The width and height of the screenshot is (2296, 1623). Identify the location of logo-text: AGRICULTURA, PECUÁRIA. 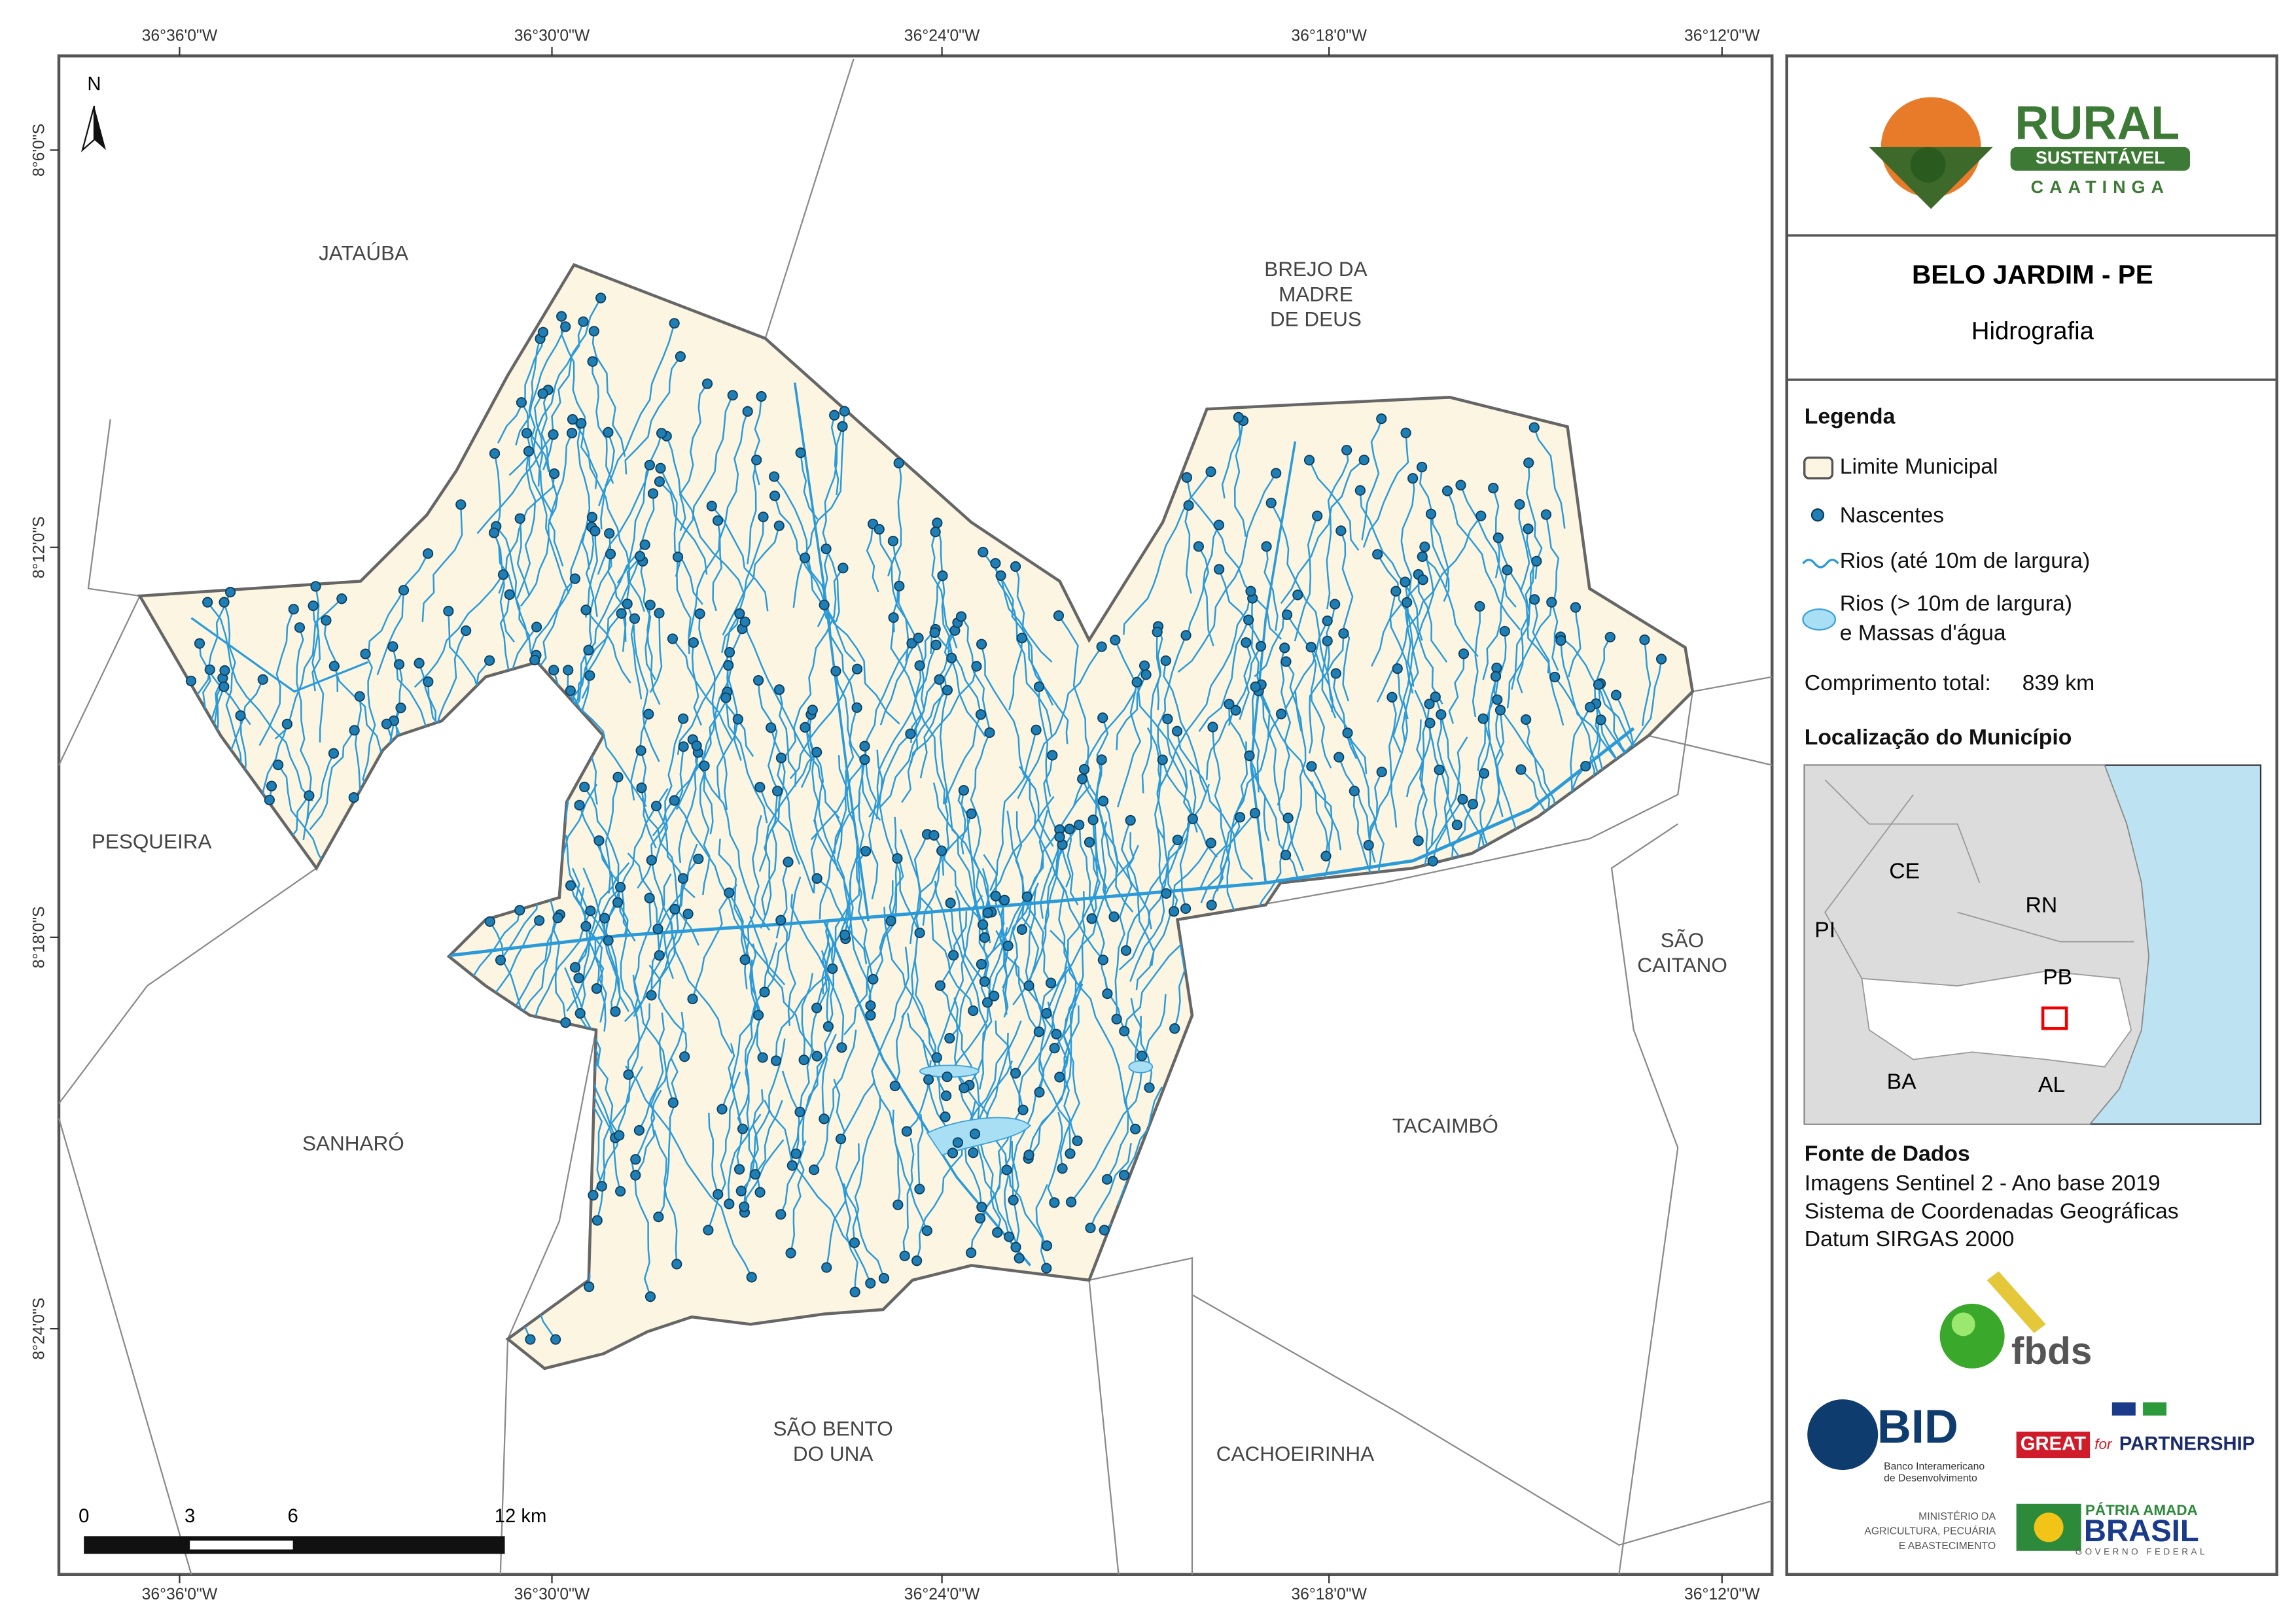
(1930, 1531).